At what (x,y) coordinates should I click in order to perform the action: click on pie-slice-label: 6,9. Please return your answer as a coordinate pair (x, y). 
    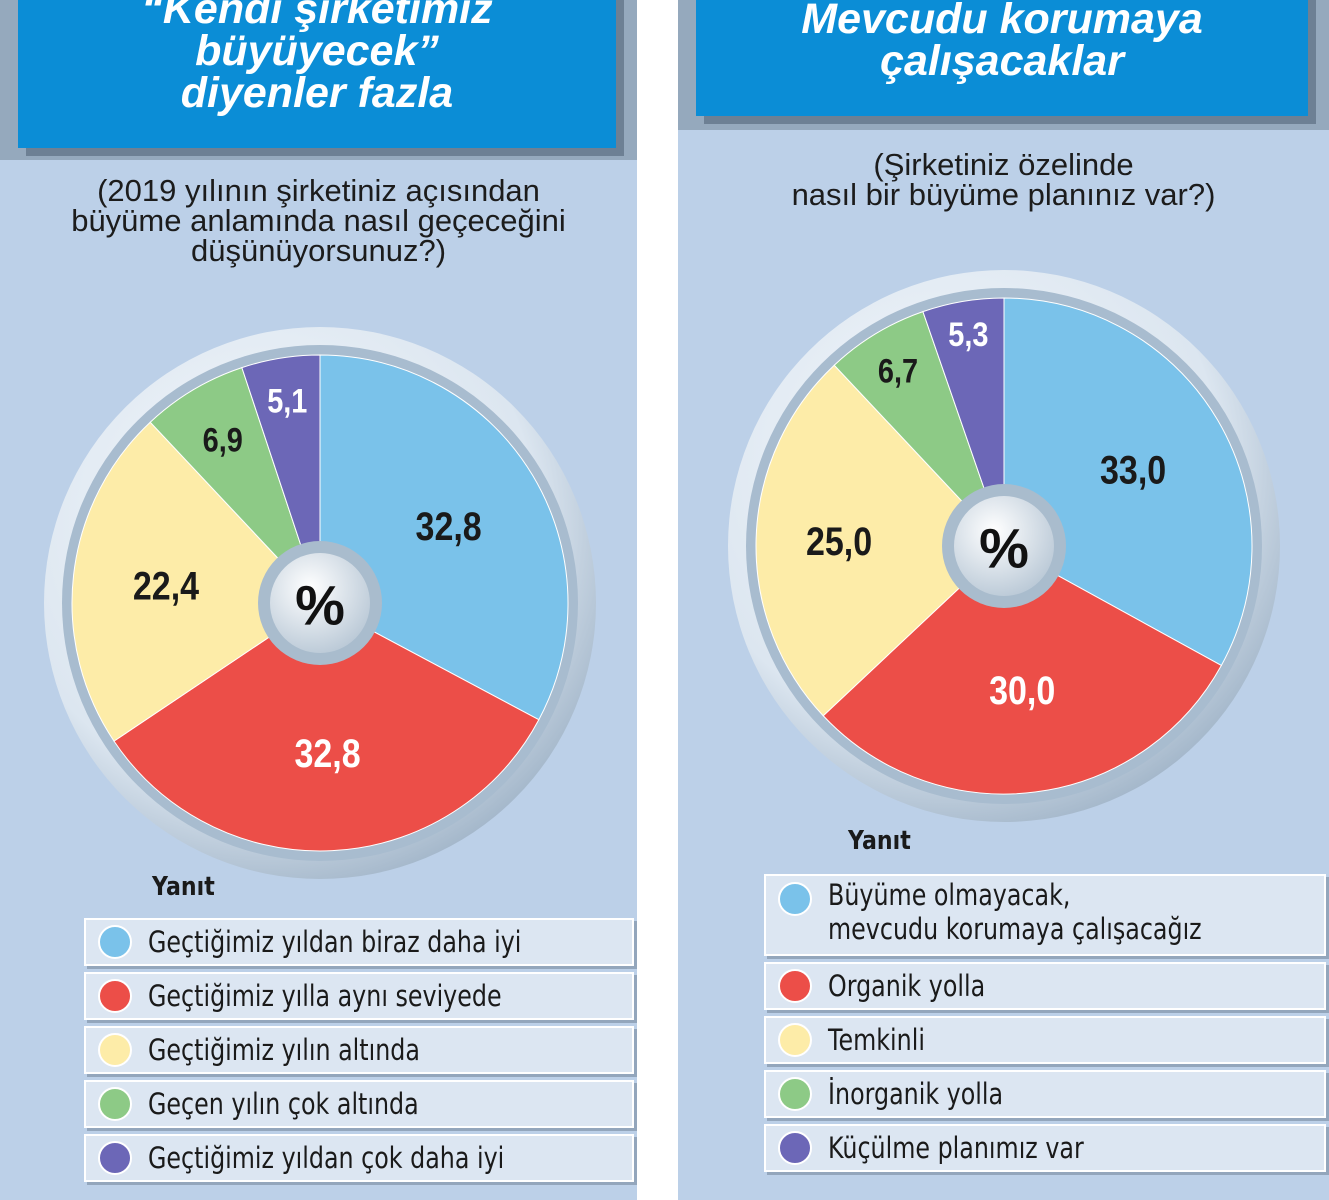
    Looking at the image, I should click on (223, 439).